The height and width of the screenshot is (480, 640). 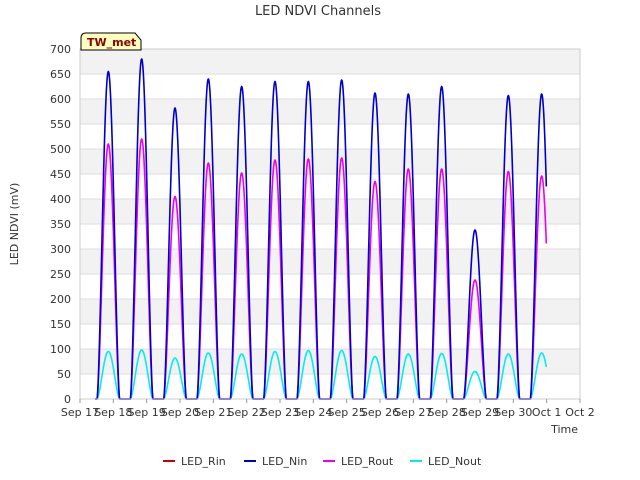 What do you see at coordinates (380, 412) in the screenshot?
I see `x-tick-label: Sep 26` at bounding box center [380, 412].